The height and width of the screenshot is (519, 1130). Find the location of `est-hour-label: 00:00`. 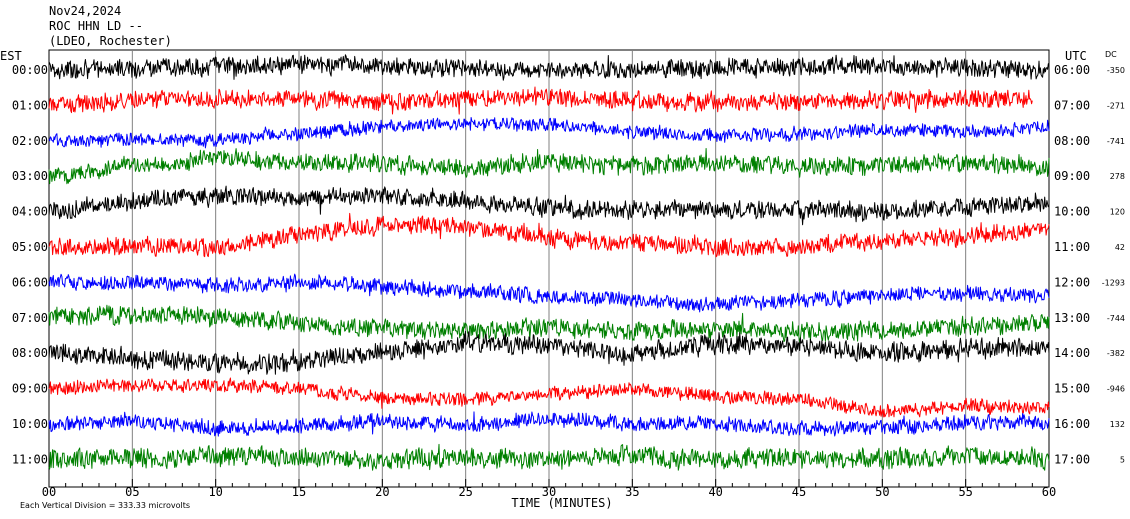

est-hour-label: 00:00 is located at coordinates (30, 70).